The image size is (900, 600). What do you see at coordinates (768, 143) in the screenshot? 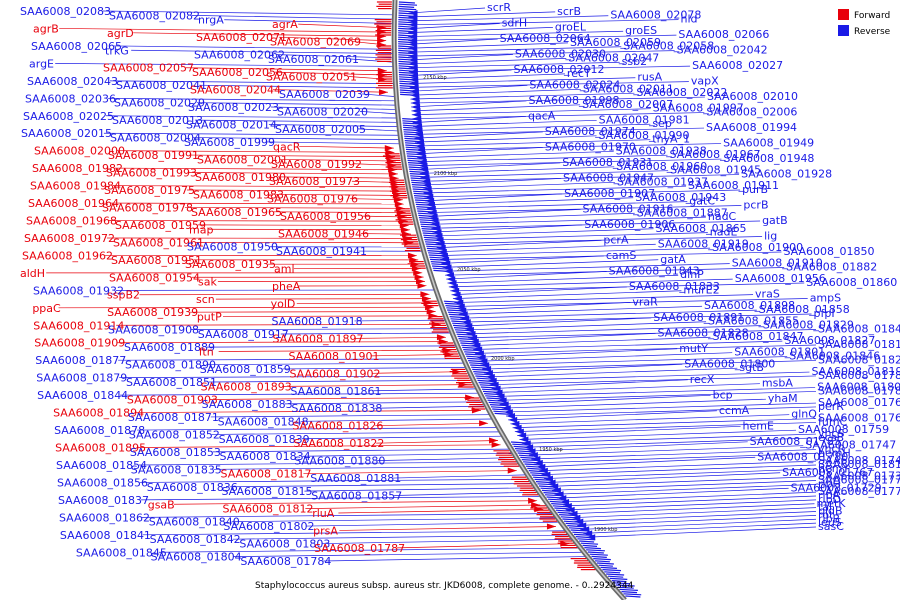
I see `gene-label-right: SAA6008_01949` at bounding box center [768, 143].